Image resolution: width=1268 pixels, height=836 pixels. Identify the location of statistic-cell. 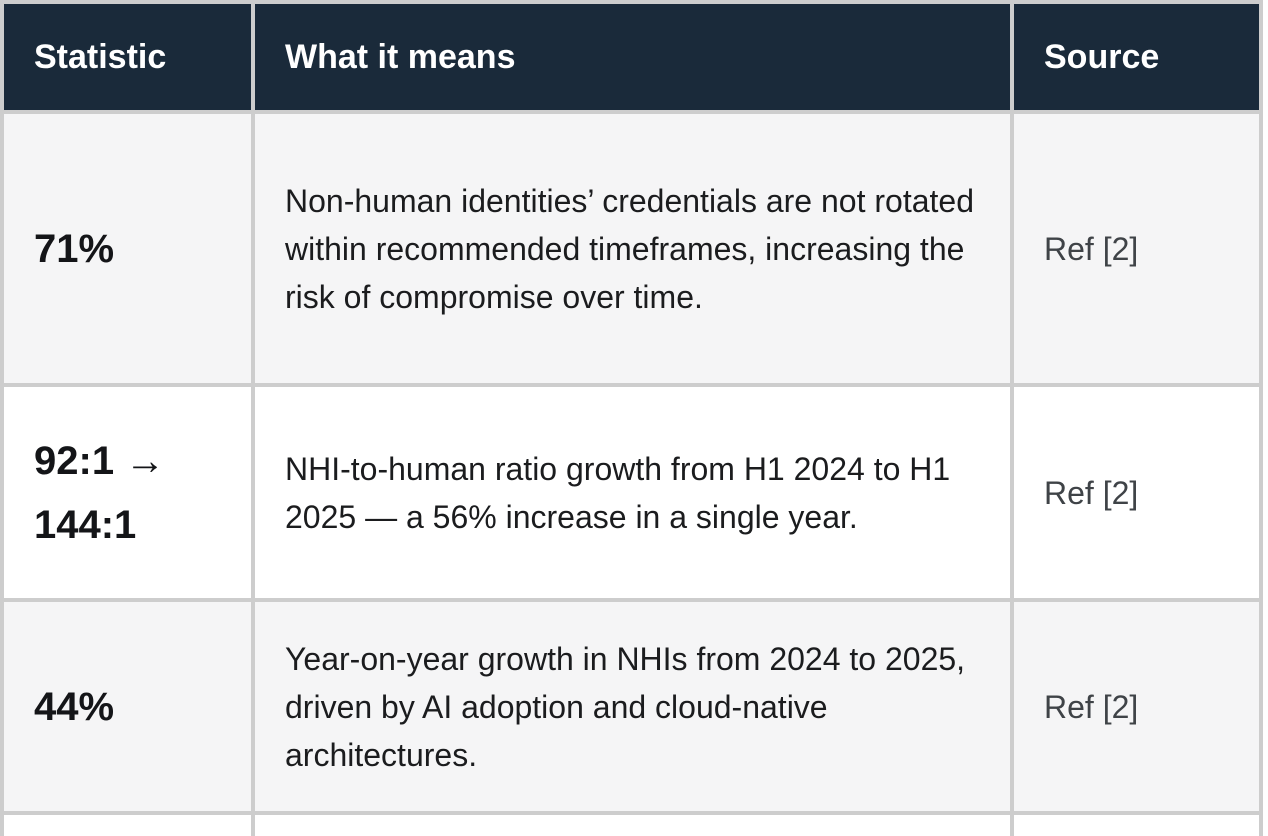
(127, 823).